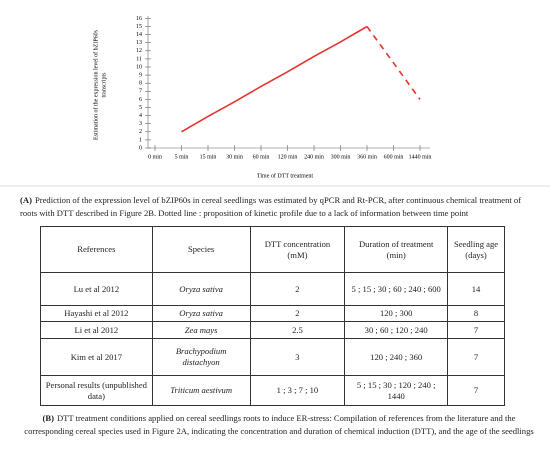 This screenshot has width=550, height=457. I want to click on y-tick-label: 4, so click(140, 116).